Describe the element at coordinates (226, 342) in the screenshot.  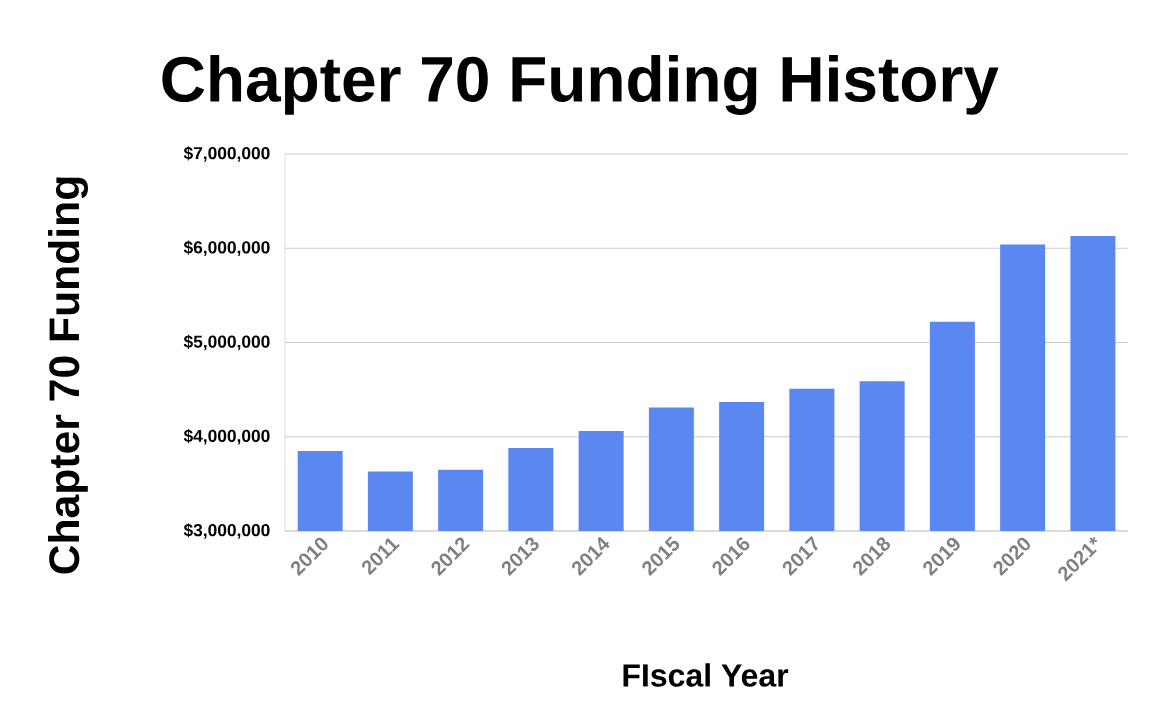
I see `y-tick-label: $5,000,000` at that location.